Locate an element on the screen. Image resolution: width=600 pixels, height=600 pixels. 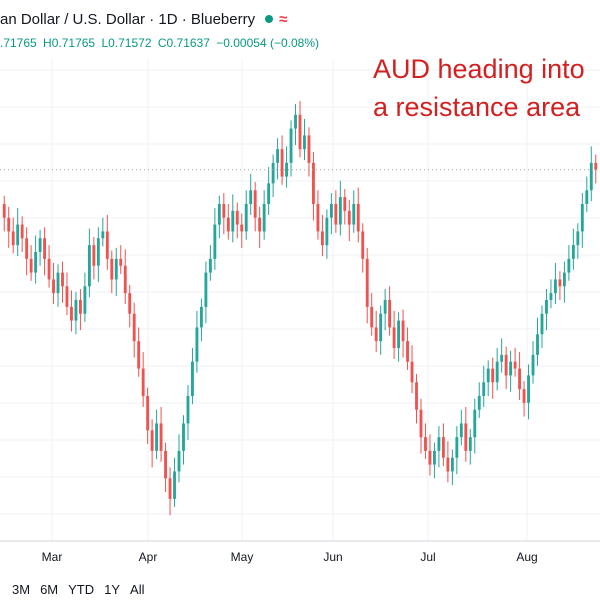
range-1y-button: 1Y is located at coordinates (112, 589).